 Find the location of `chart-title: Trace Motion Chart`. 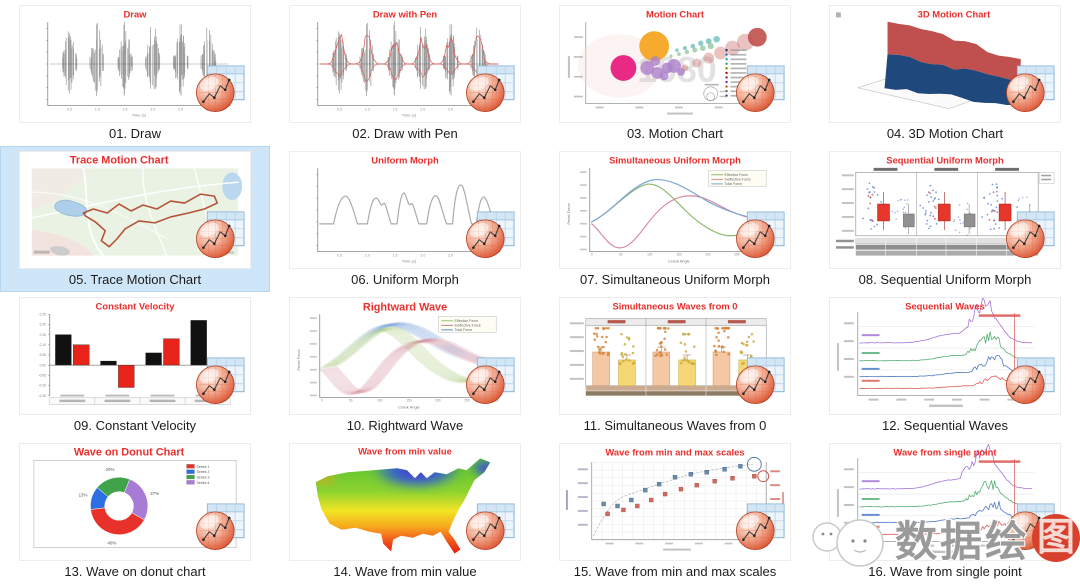

chart-title: Trace Motion Chart is located at coordinates (119, 160).